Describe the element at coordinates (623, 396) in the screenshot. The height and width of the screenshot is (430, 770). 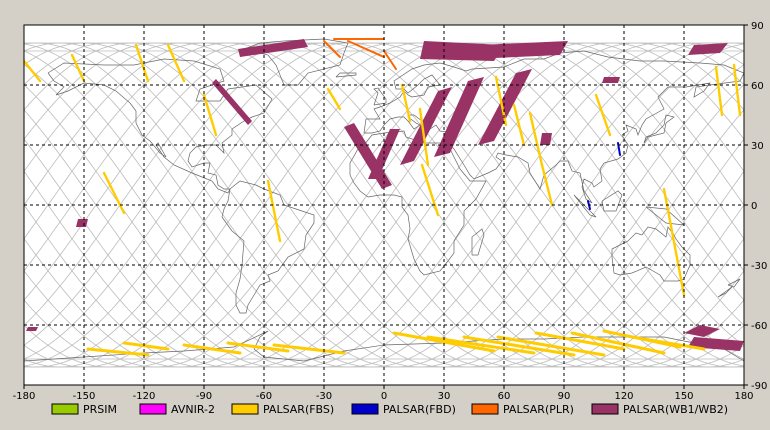
I see `x-tick-label: 120` at that location.